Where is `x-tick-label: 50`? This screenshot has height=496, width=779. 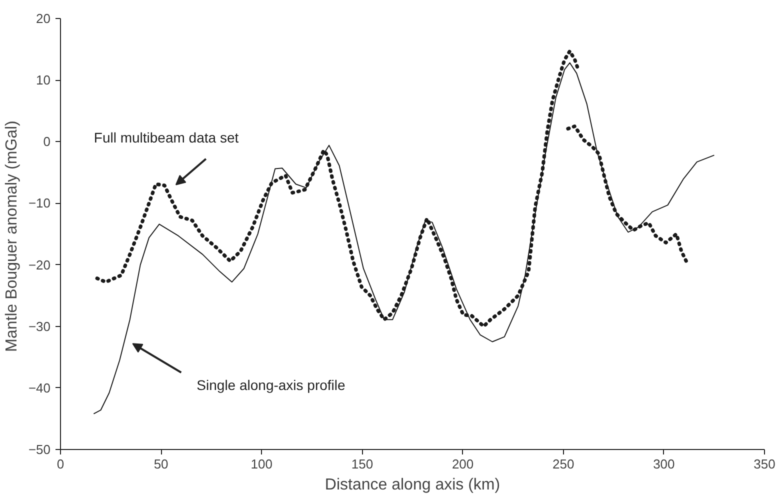 x-tick-label: 50 is located at coordinates (161, 464).